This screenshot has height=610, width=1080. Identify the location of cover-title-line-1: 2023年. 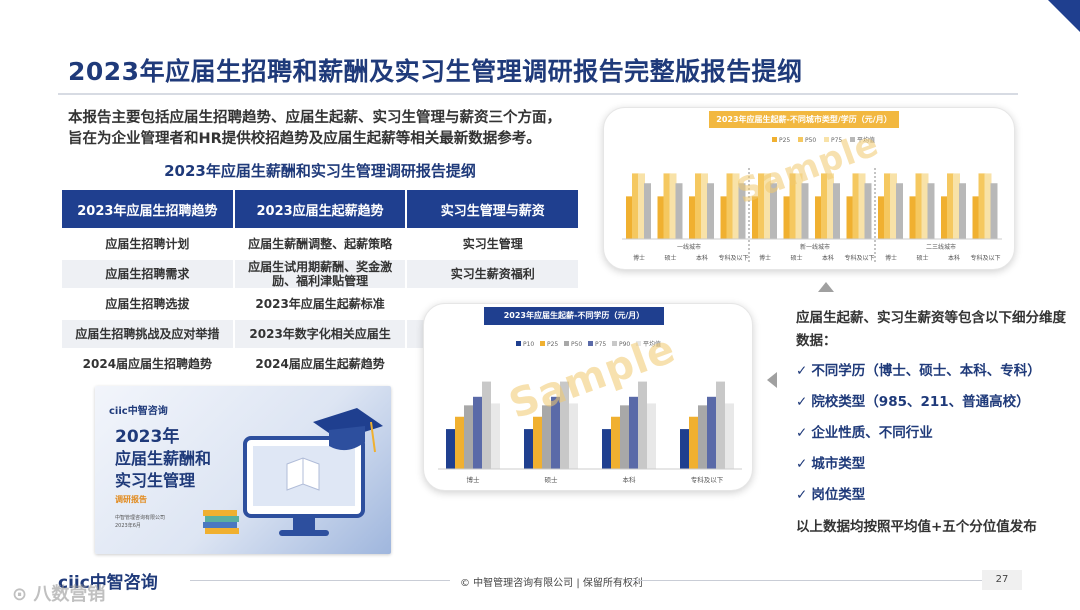
(147, 437).